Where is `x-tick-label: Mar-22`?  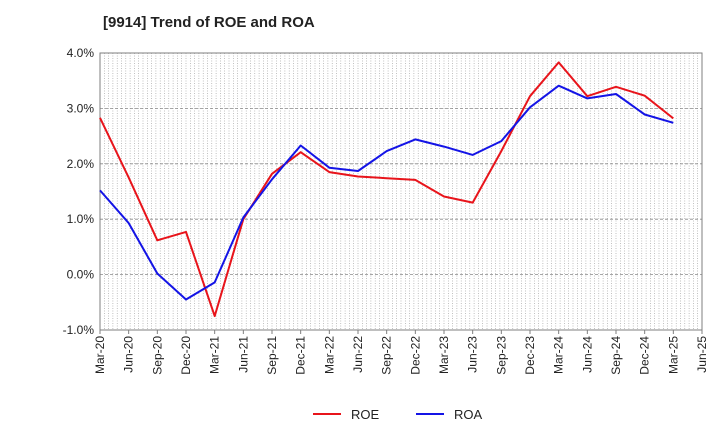 x-tick-label: Mar-22 is located at coordinates (329, 355).